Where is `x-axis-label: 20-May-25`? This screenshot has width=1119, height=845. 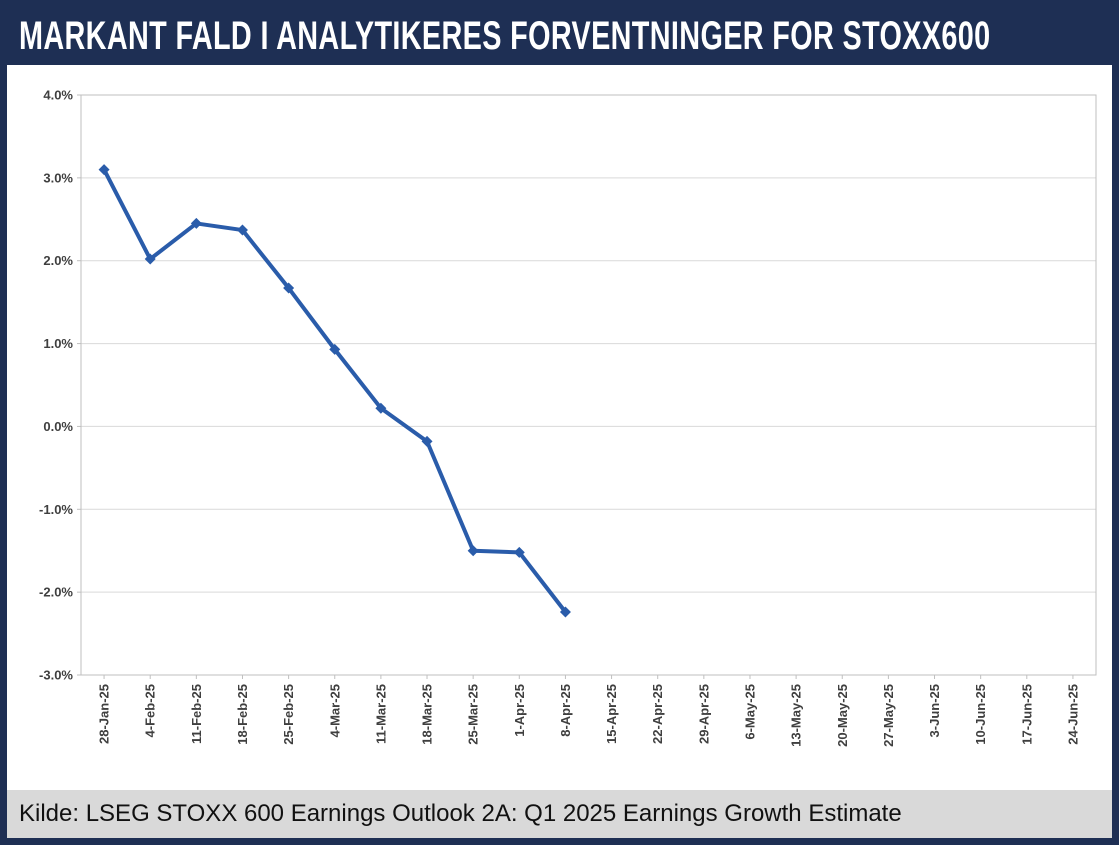 x-axis-label: 20-May-25 is located at coordinates (842, 715).